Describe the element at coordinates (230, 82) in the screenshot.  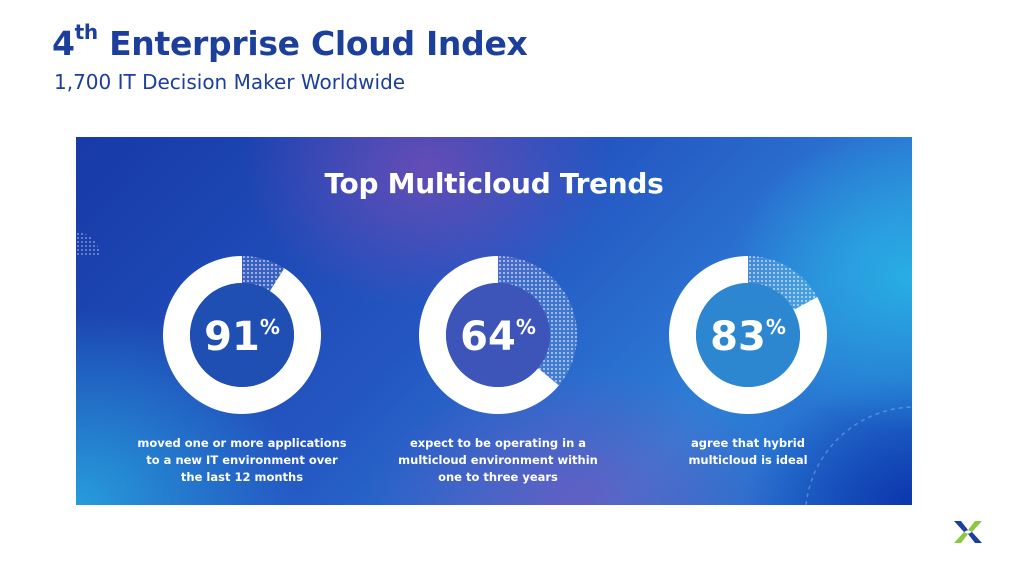
I see `page-subtitle: 1,700 IT Decision Maker Worldwide` at that location.